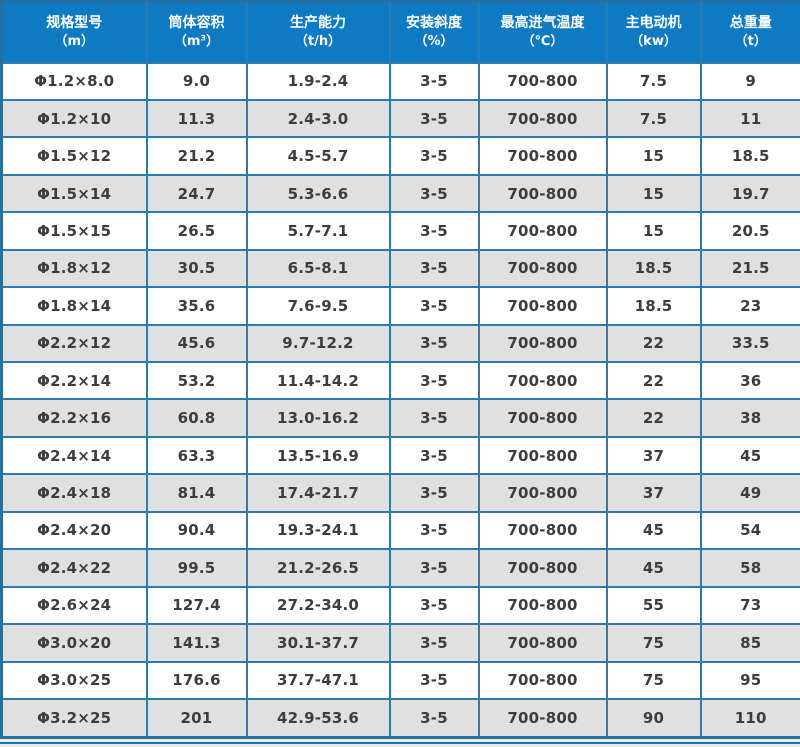 This screenshot has width=800, height=747. I want to click on table-cell: 21.5, so click(749, 268).